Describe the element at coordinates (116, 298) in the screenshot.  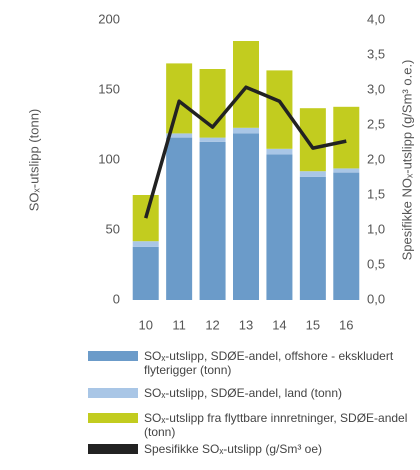
I see `y-tick-label: 0` at that location.